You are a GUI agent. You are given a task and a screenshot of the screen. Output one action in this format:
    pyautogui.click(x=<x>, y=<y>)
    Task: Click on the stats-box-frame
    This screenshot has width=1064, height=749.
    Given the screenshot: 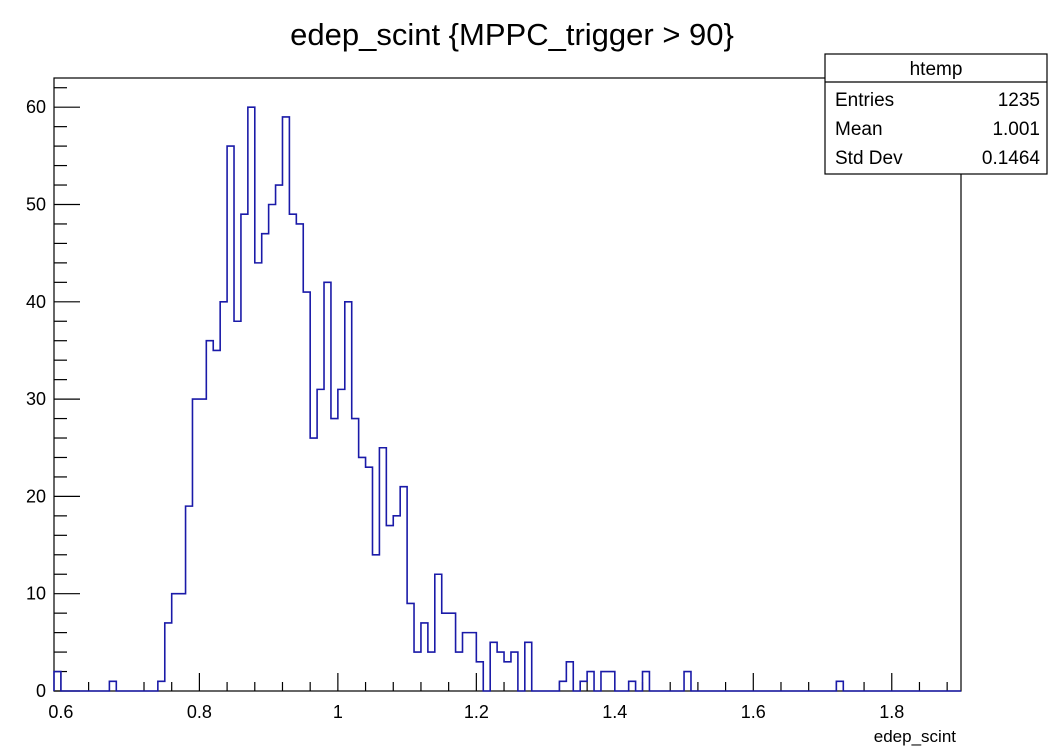 What is the action you would take?
    pyautogui.click(x=936, y=114)
    